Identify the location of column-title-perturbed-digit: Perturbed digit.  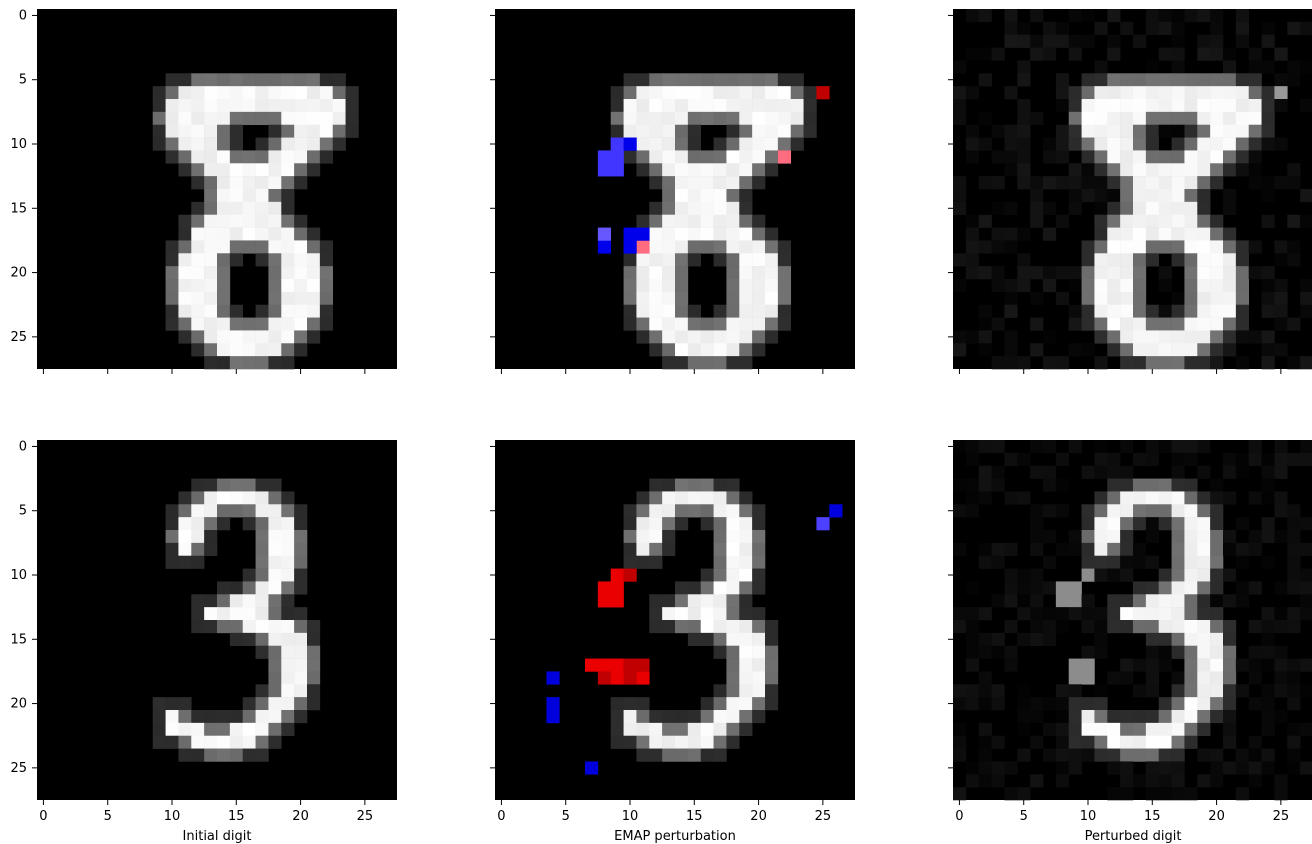
(1133, 836).